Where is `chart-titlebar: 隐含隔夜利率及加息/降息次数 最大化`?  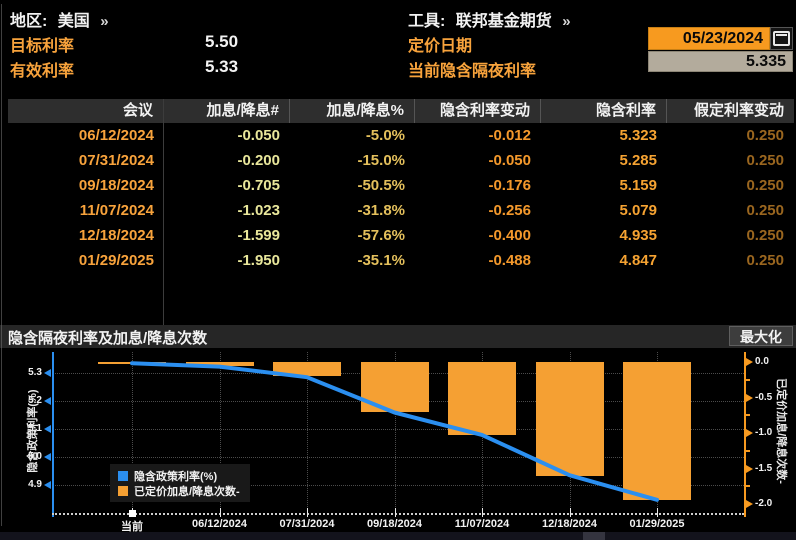
chart-titlebar: 隐含隔夜利率及加息/降息次数 最大化 is located at coordinates (398, 336).